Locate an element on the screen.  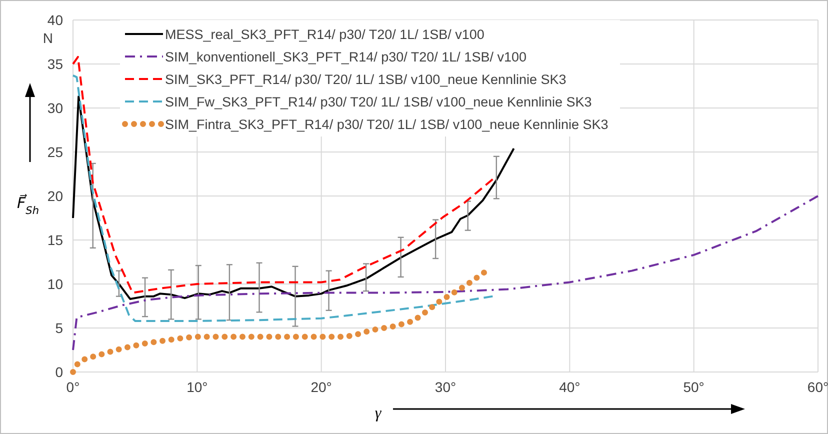
x-tick-label: 40° is located at coordinates (569, 387).